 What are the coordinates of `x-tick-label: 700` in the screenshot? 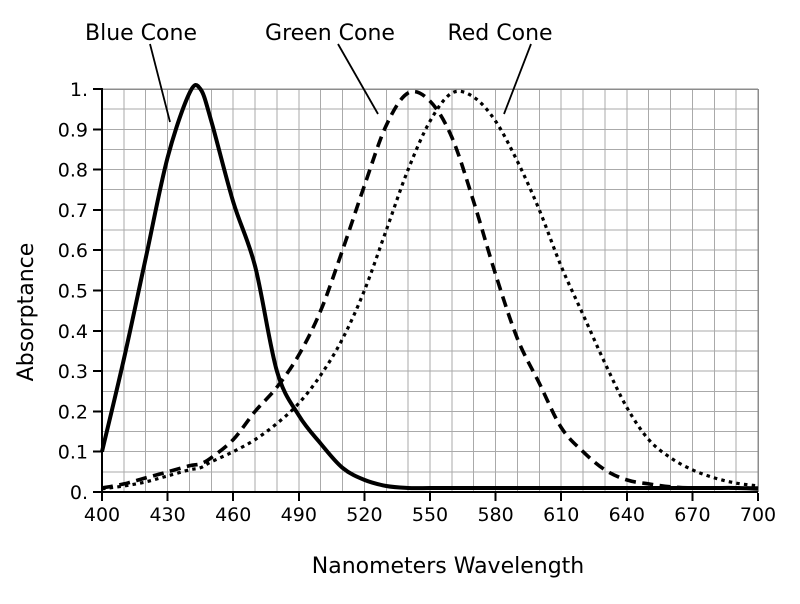 It's located at (758, 515).